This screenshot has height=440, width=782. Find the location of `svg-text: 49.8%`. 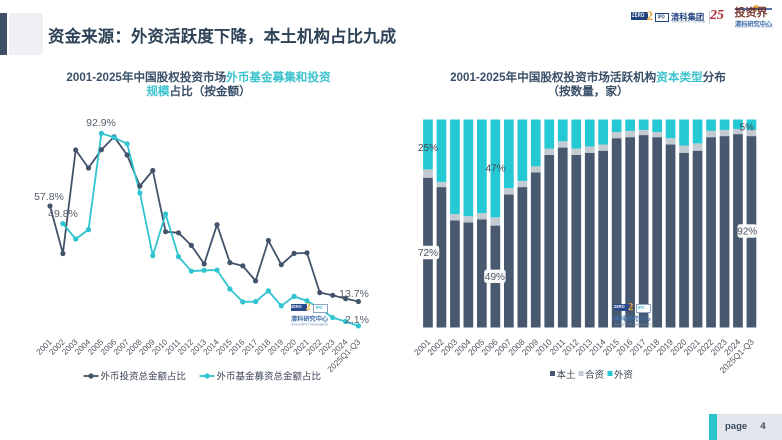

svg-text: 49.8% is located at coordinates (63, 214).